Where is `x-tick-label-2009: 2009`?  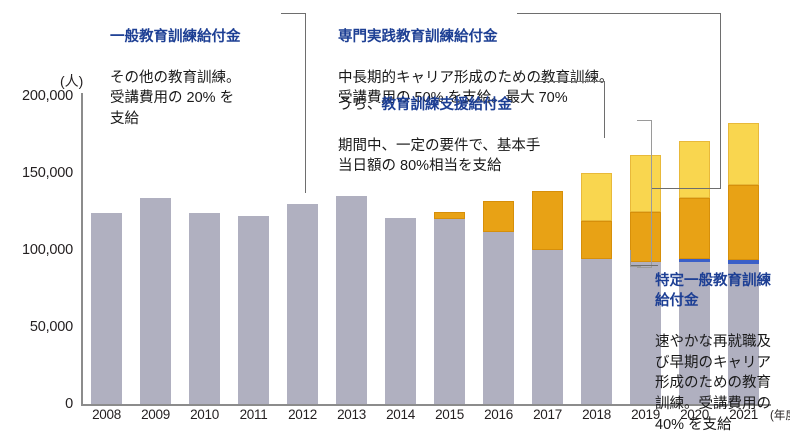 x-tick-label-2009: 2009 is located at coordinates (155, 414).